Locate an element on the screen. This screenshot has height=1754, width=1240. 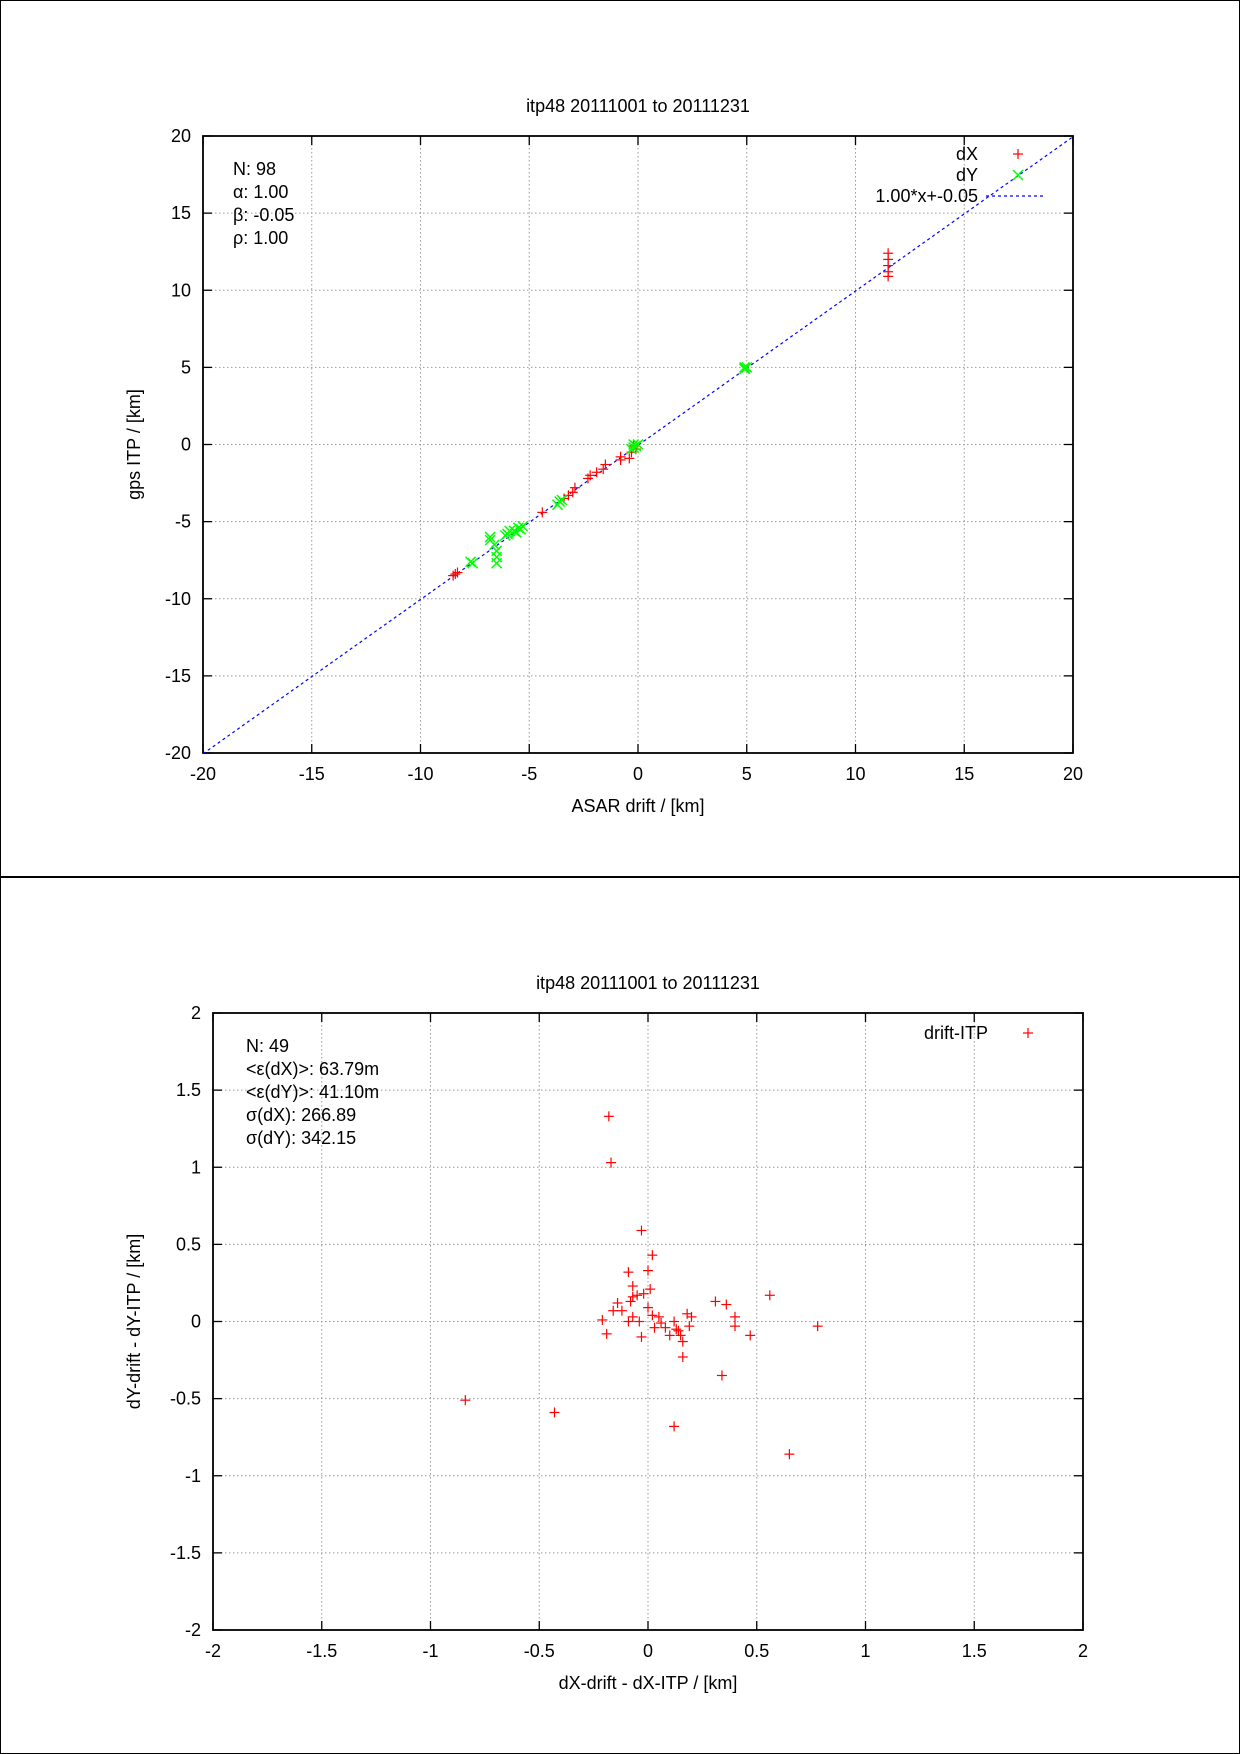
y-tick-label: 1 is located at coordinates (196, 1167).